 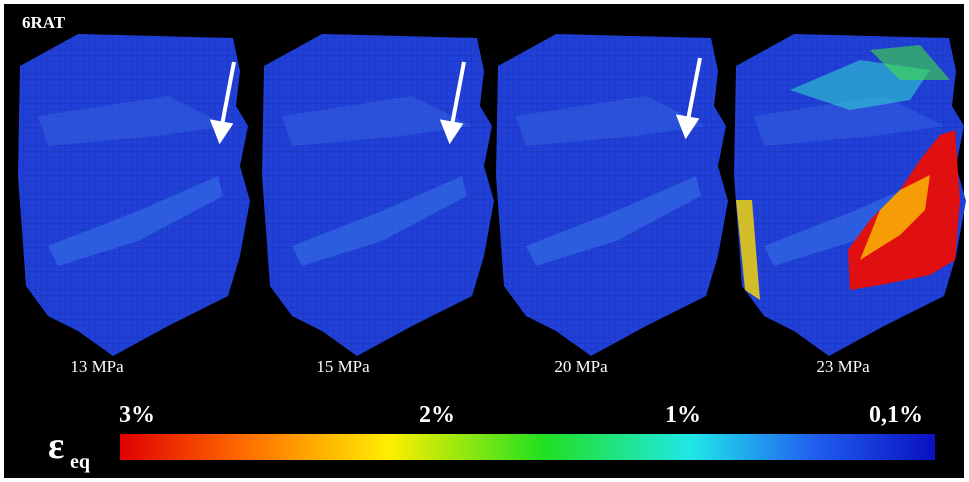 What do you see at coordinates (527, 447) in the screenshot?
I see `colorbar` at bounding box center [527, 447].